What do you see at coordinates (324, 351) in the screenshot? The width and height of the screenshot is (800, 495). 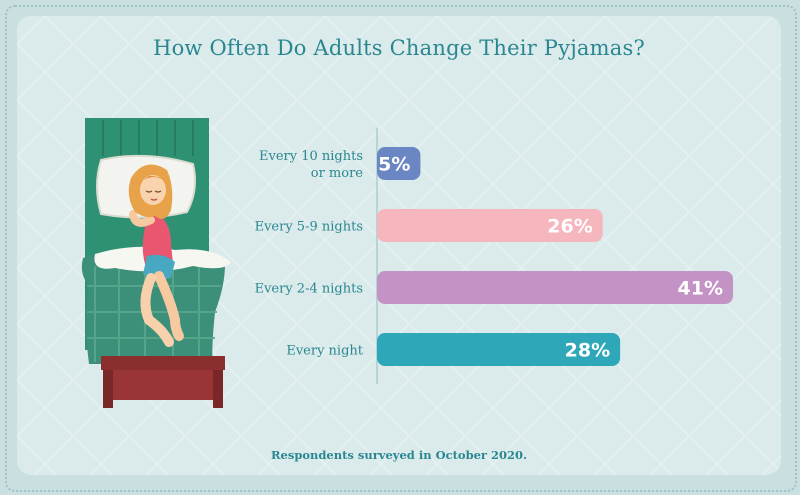 I see `category-label-4: Every night` at bounding box center [324, 351].